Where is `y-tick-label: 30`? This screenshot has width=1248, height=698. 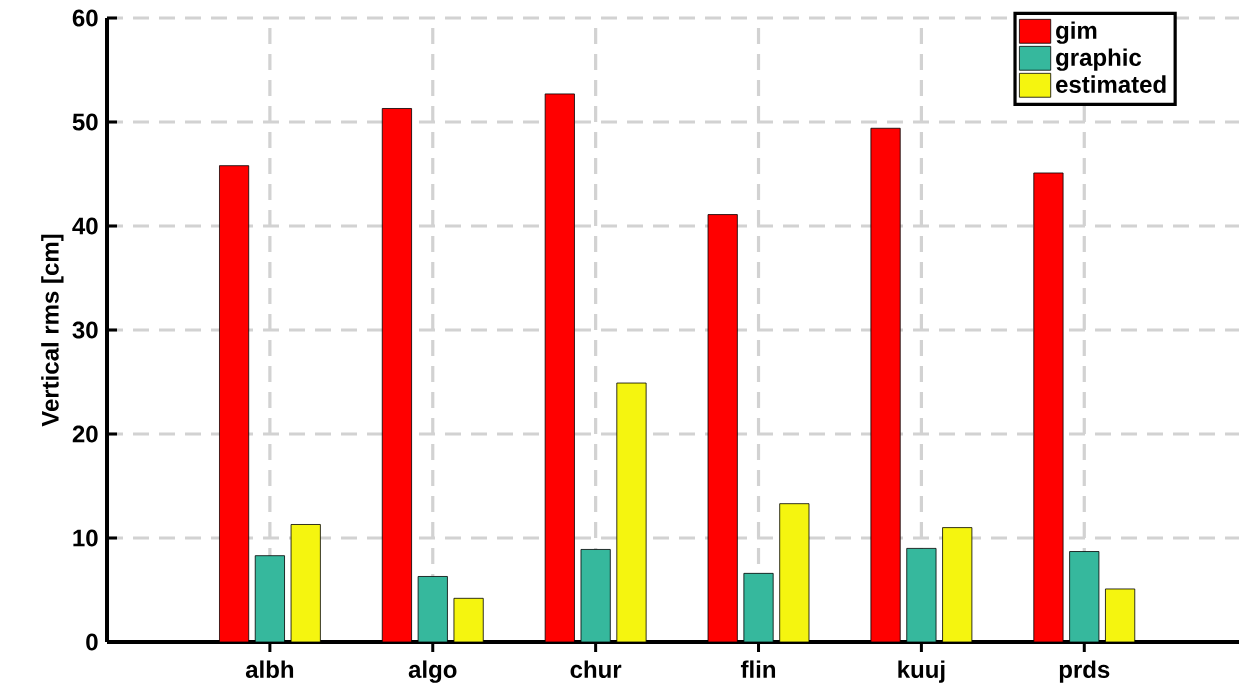
y-tick-label: 30 is located at coordinates (85, 330).